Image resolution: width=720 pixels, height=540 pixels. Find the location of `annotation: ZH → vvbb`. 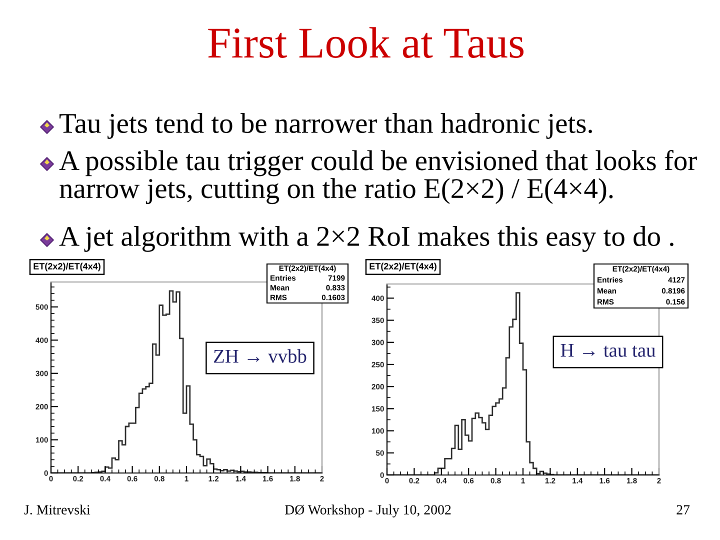

annotation: ZH → vvbb is located at coordinates (260, 356).